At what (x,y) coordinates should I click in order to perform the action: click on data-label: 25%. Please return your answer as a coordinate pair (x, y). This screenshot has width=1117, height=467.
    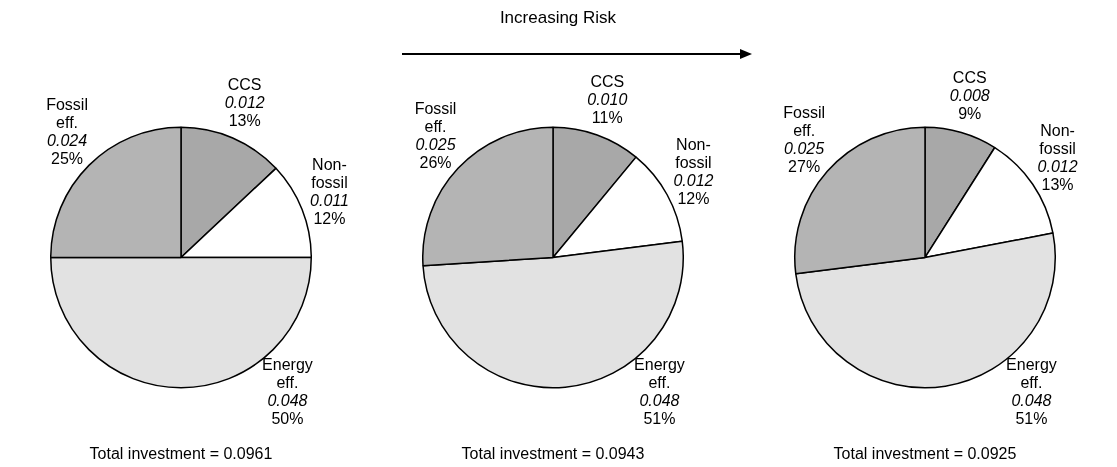
    Looking at the image, I should click on (67, 159).